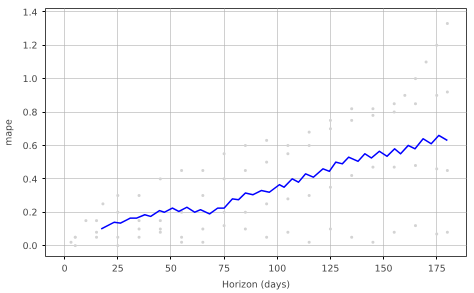 This screenshot has width=474, height=293. I want to click on y-tick-label: 0.6, so click(30, 146).